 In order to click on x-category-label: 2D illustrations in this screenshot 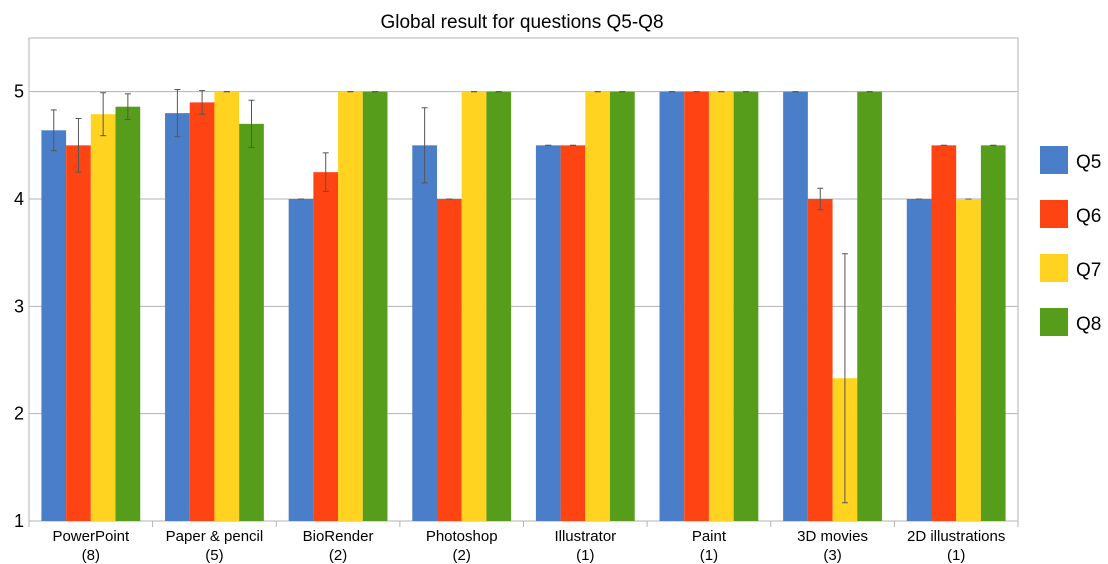, I will do `click(956, 536)`.